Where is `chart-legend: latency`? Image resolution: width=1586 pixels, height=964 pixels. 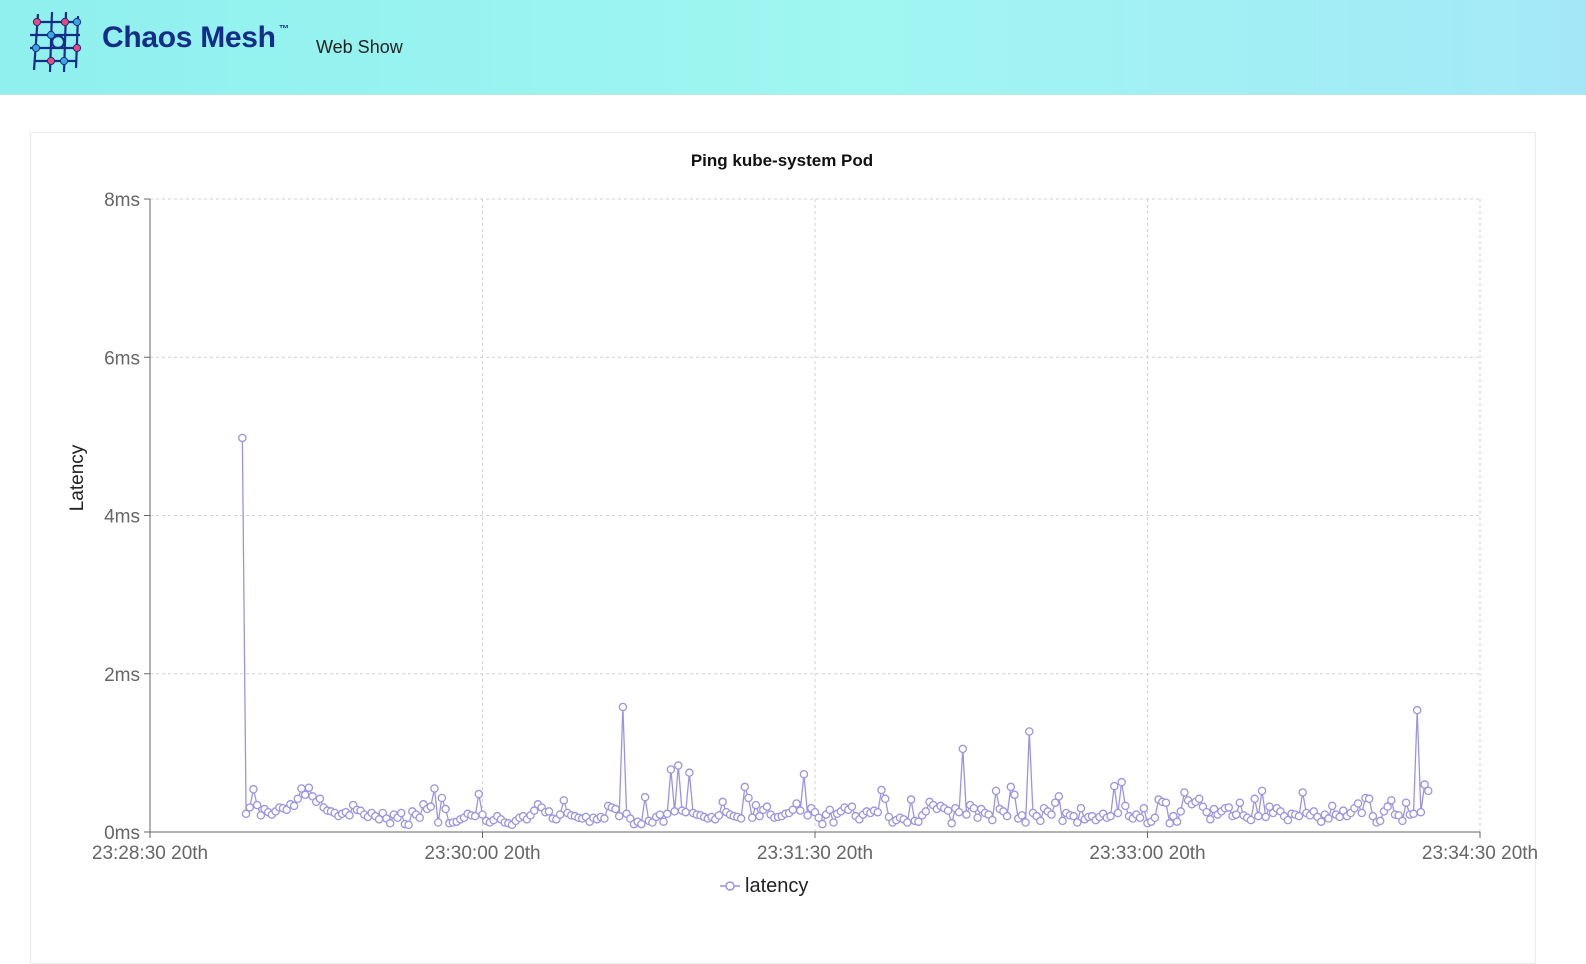 chart-legend: latency is located at coordinates (764, 886).